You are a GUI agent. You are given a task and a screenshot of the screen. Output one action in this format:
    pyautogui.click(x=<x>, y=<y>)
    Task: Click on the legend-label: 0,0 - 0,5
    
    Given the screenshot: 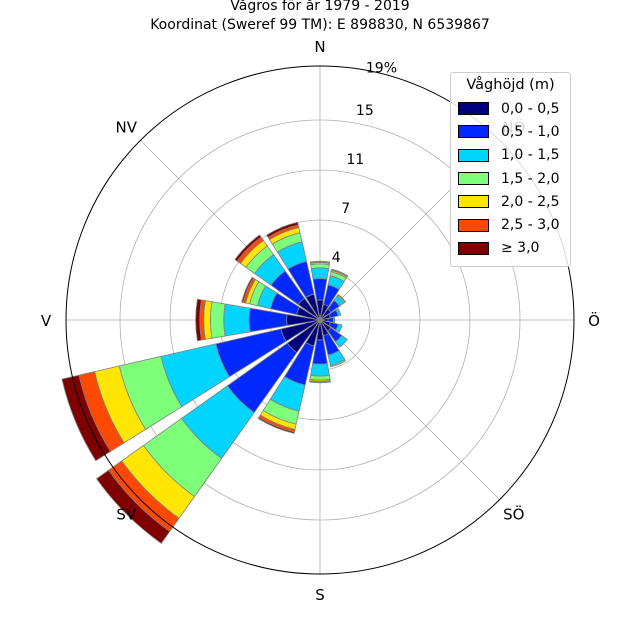 What is the action you would take?
    pyautogui.click(x=530, y=108)
    